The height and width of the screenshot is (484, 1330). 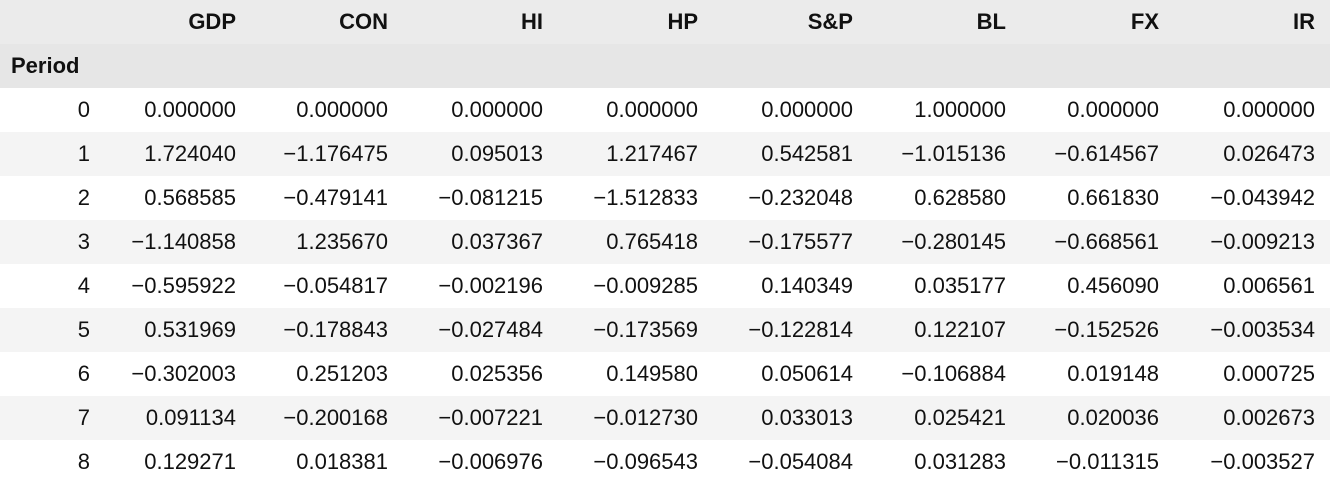 I want to click on cell-con: −0.054817, so click(x=335, y=285).